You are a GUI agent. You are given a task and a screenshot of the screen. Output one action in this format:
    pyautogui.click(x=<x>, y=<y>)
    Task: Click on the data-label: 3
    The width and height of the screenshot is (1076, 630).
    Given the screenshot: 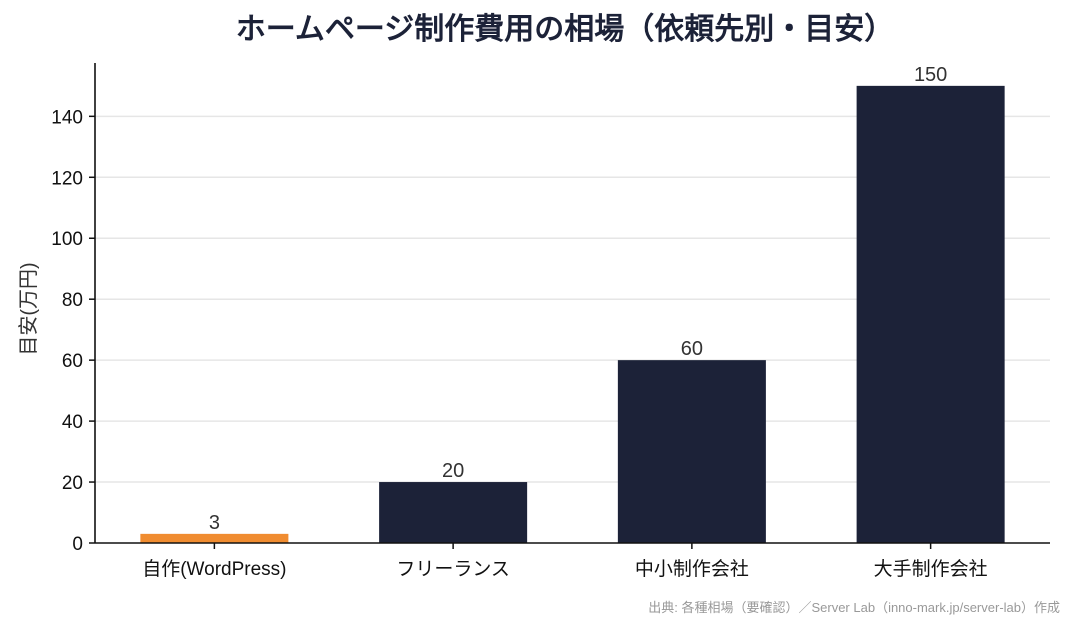 What is the action you would take?
    pyautogui.click(x=214, y=523)
    